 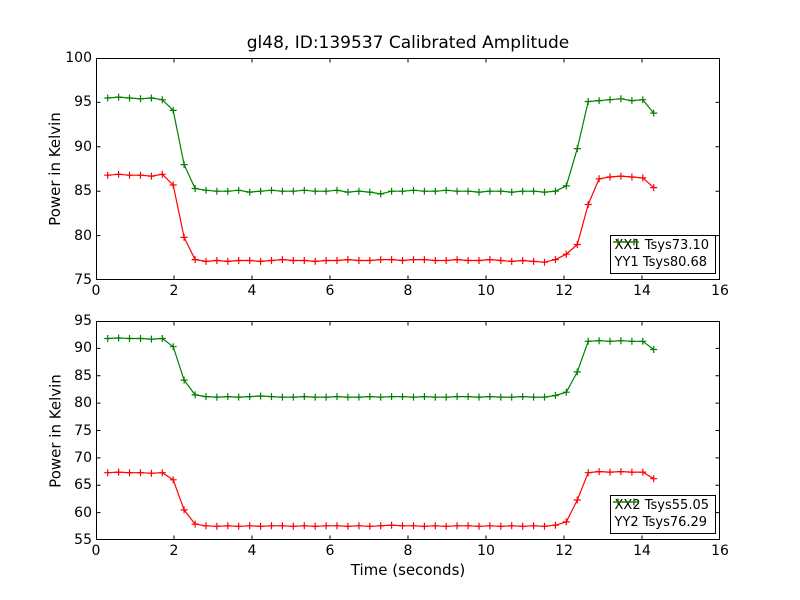 I want to click on series-markers-XX1, so click(x=381, y=218).